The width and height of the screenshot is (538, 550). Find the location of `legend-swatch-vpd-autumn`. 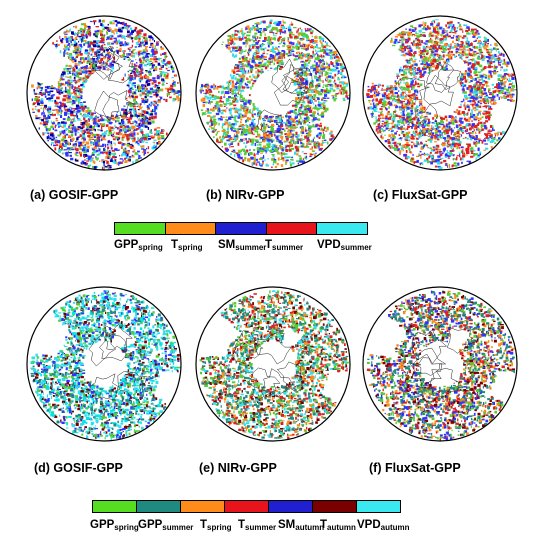

legend-swatch-vpd-autumn is located at coordinates (378, 506).